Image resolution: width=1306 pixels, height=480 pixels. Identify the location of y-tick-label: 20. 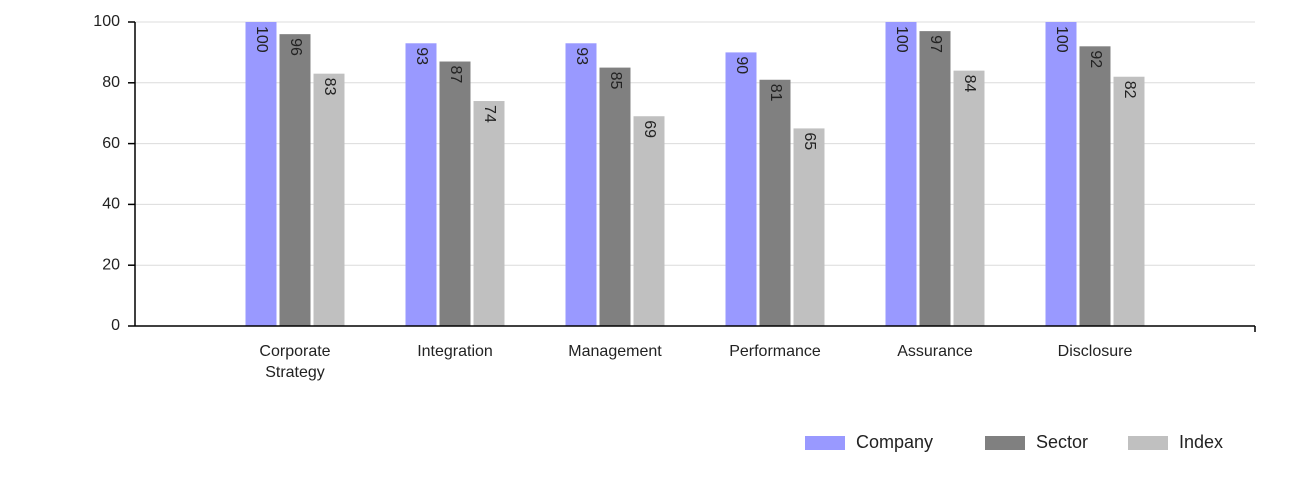
(111, 264).